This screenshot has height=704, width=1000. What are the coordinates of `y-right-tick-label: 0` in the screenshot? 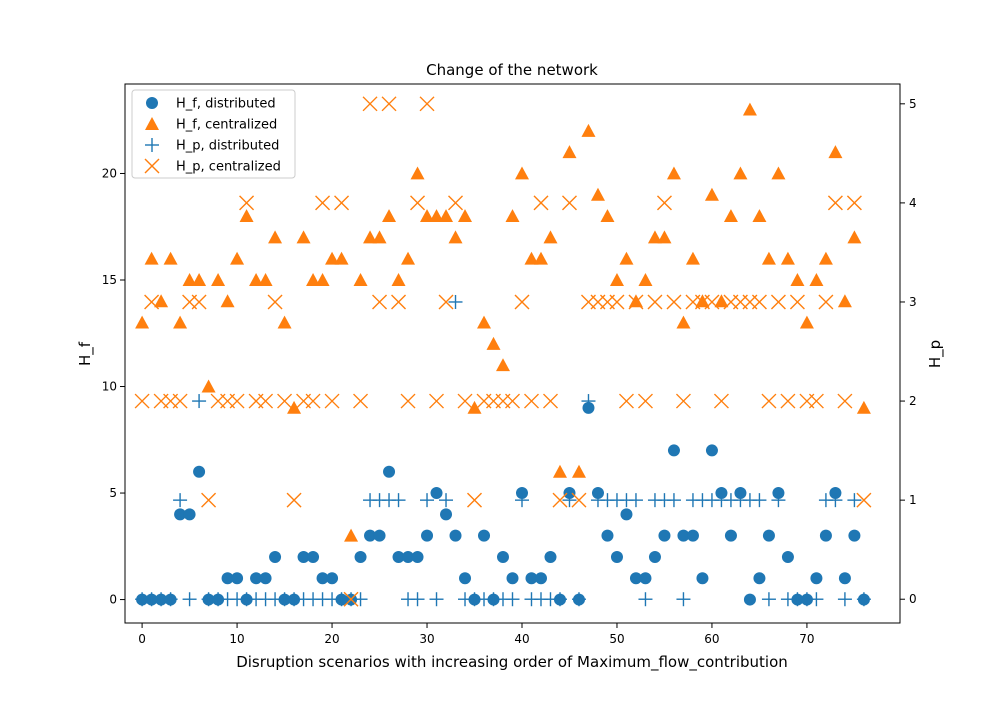 It's located at (913, 599).